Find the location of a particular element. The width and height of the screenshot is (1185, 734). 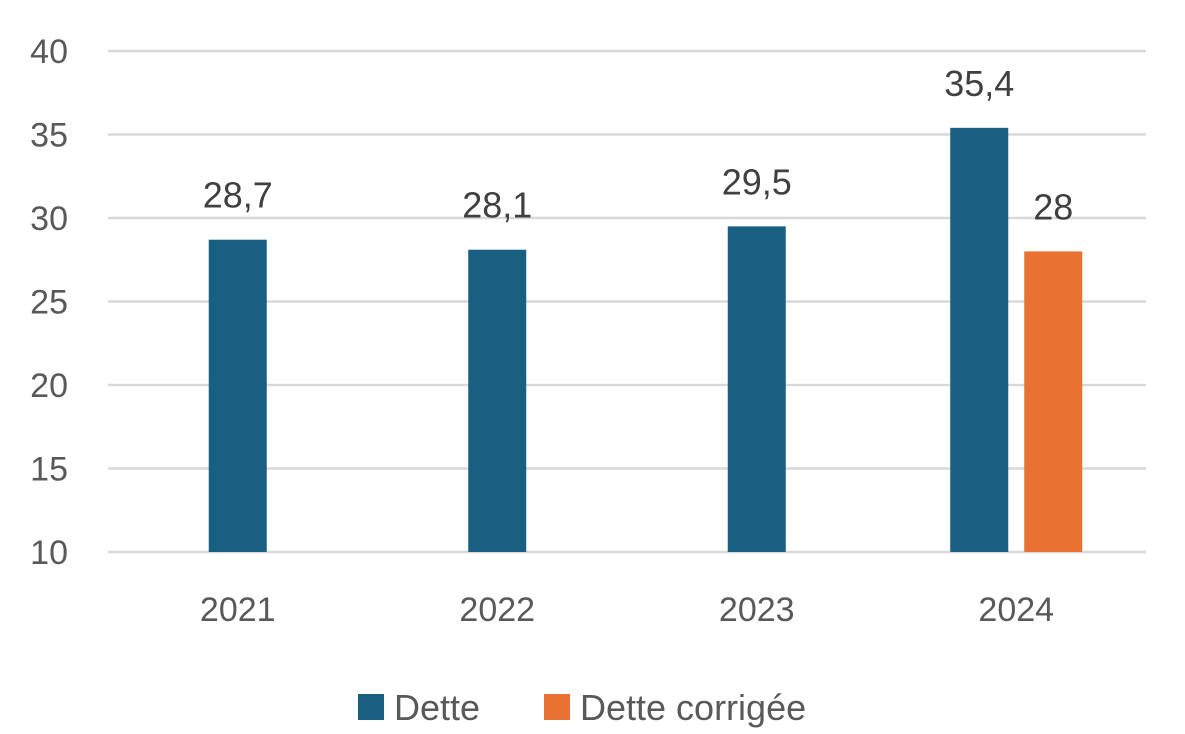

legend: Dette Dette corrigée is located at coordinates (582, 707).